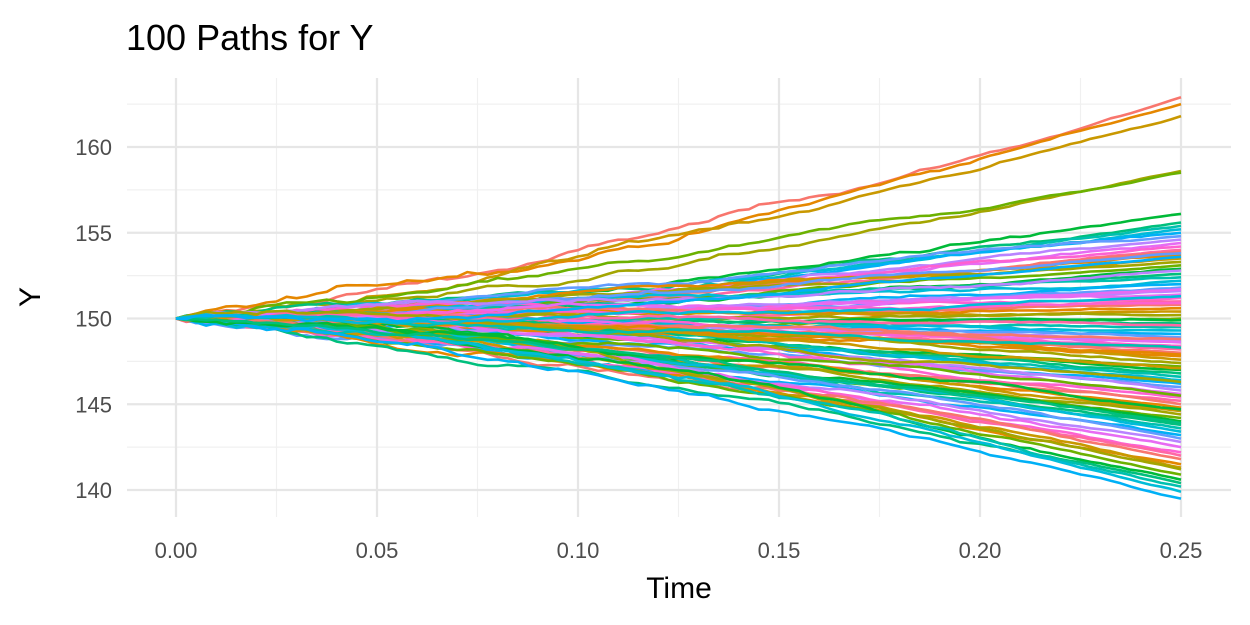 This screenshot has height=625, width=1250. What do you see at coordinates (93, 147) in the screenshot?
I see `y-tick-label: 160` at bounding box center [93, 147].